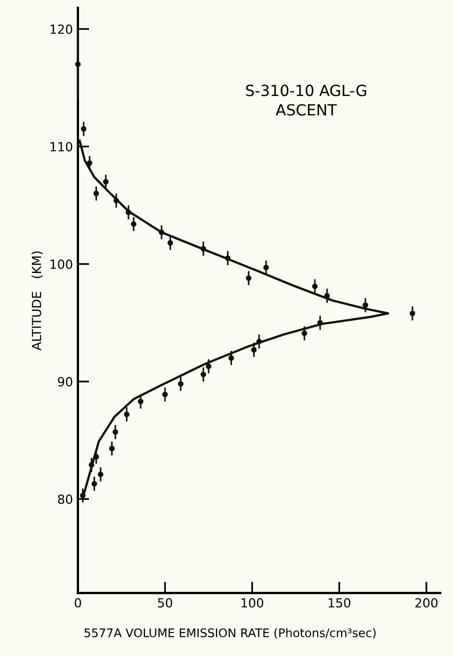 The image size is (453, 656). What do you see at coordinates (65, 499) in the screenshot?
I see `y-tick-label: 80` at bounding box center [65, 499].